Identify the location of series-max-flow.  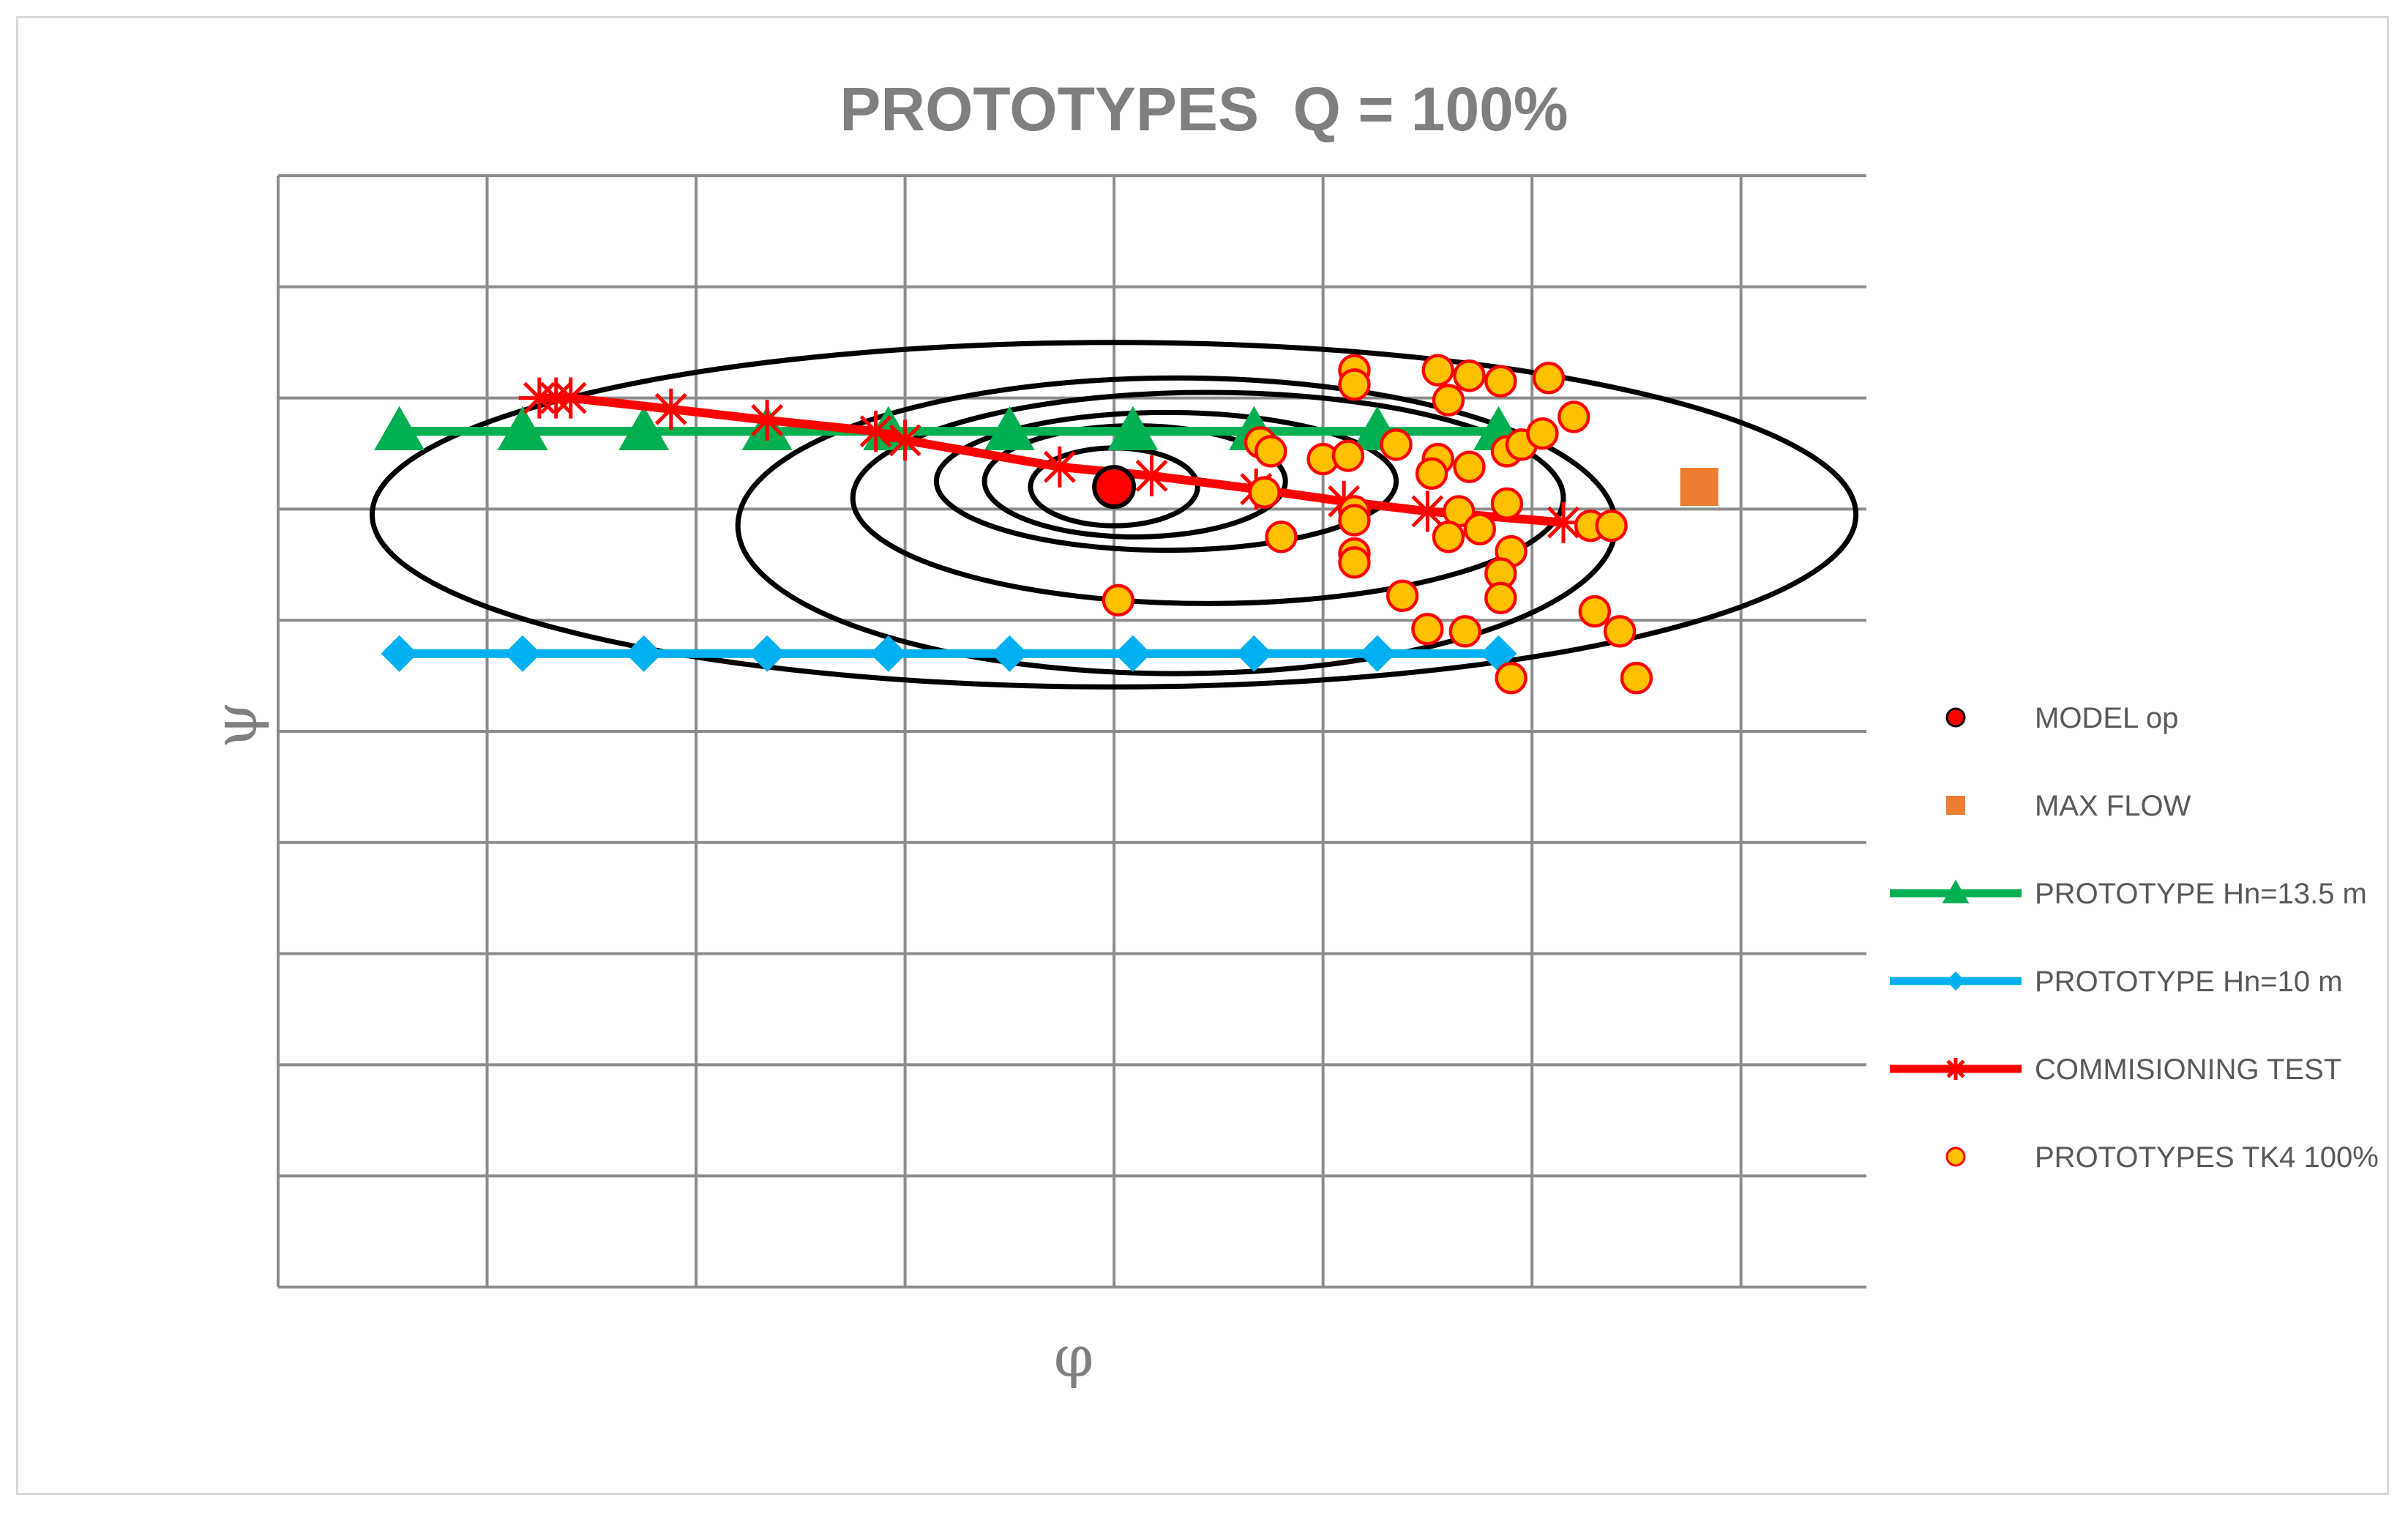
(1699, 487).